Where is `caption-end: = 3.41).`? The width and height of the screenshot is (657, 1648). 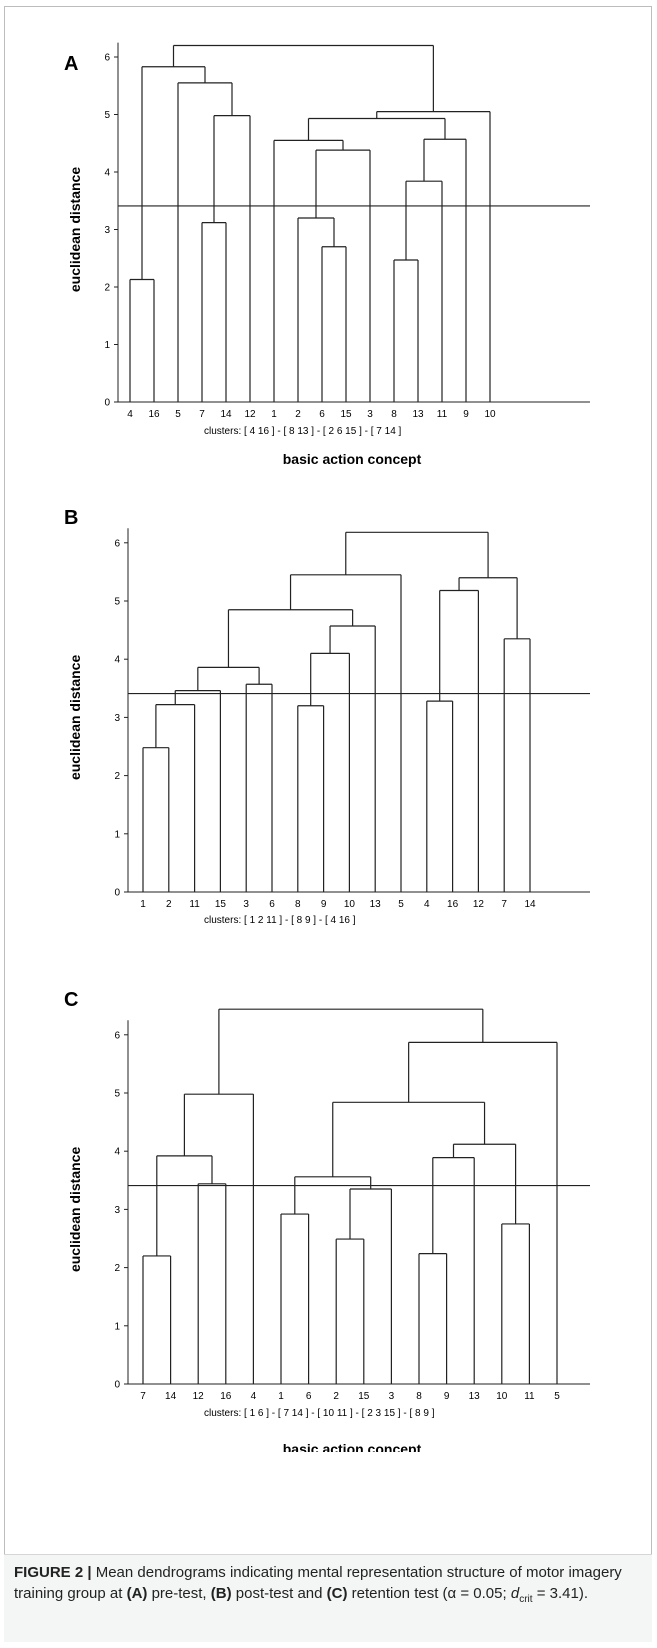
caption-end: = 3.41). is located at coordinates (560, 1593).